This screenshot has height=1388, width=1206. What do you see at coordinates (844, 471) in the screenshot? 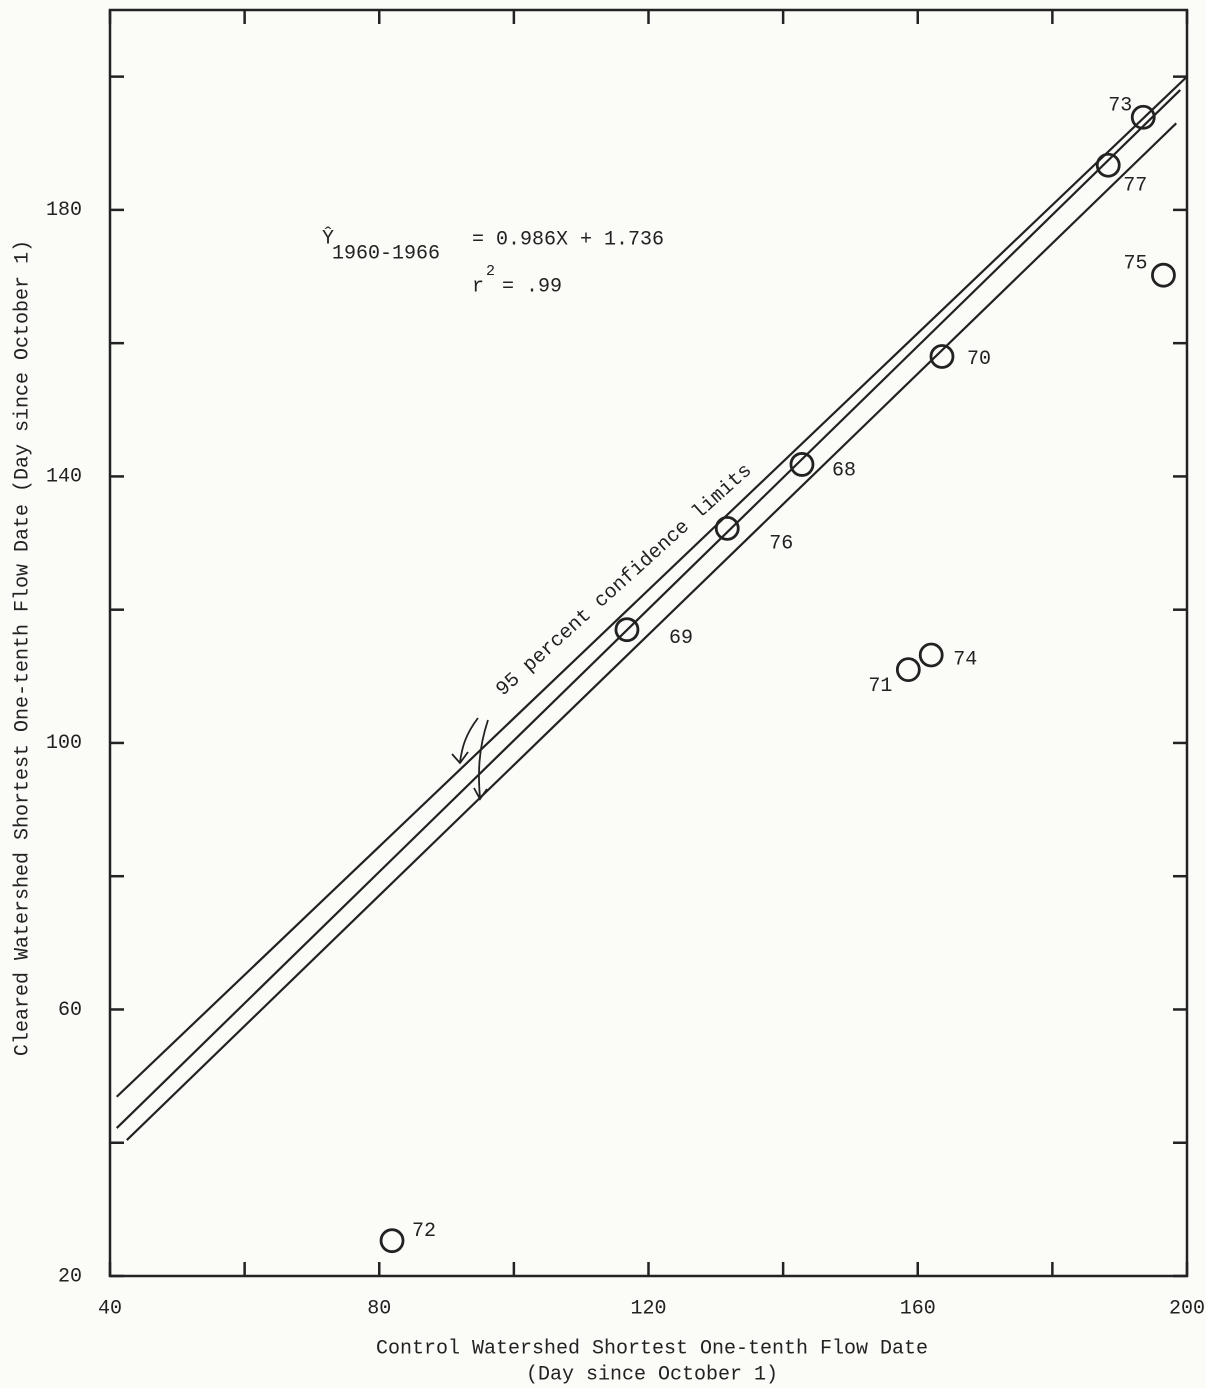
I see `point-label: 68` at bounding box center [844, 471].